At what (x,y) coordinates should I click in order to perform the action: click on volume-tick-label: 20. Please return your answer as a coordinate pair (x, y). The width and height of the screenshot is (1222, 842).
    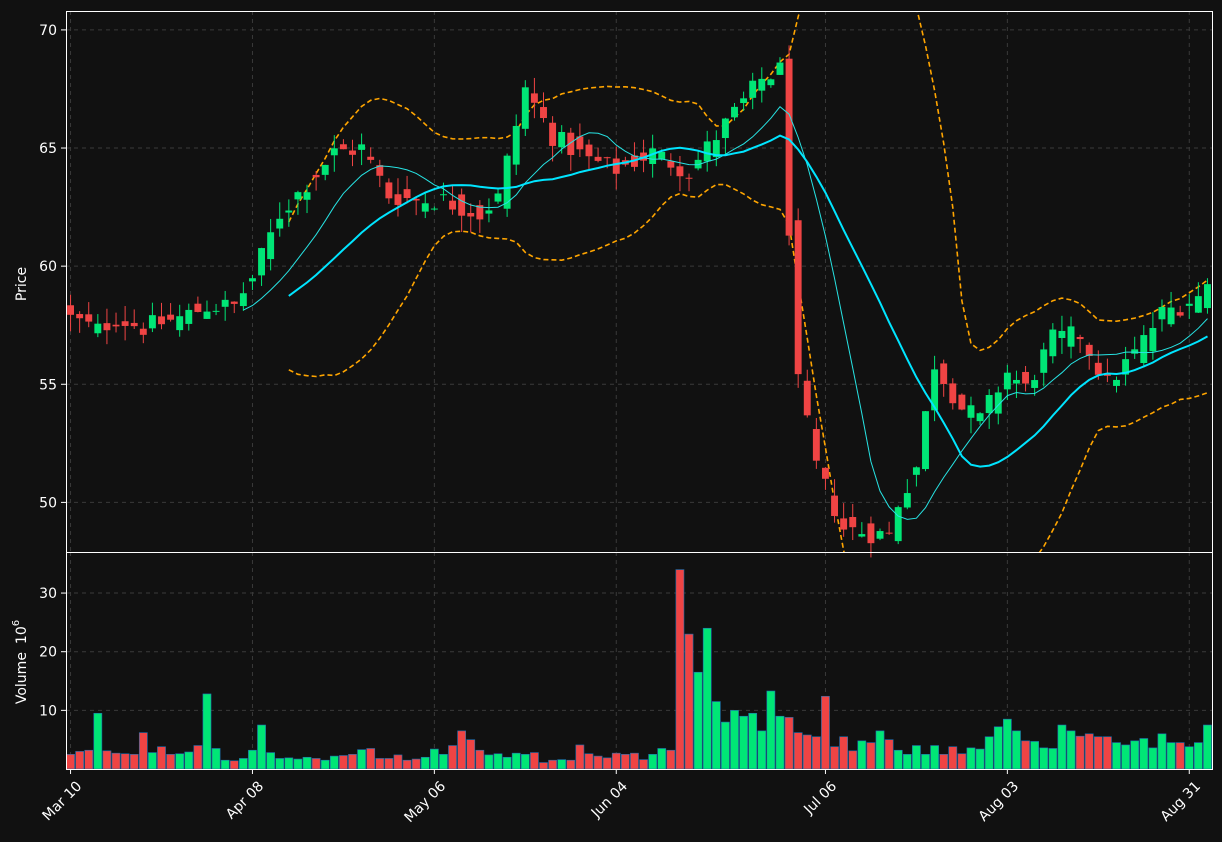
    Looking at the image, I should click on (48, 653).